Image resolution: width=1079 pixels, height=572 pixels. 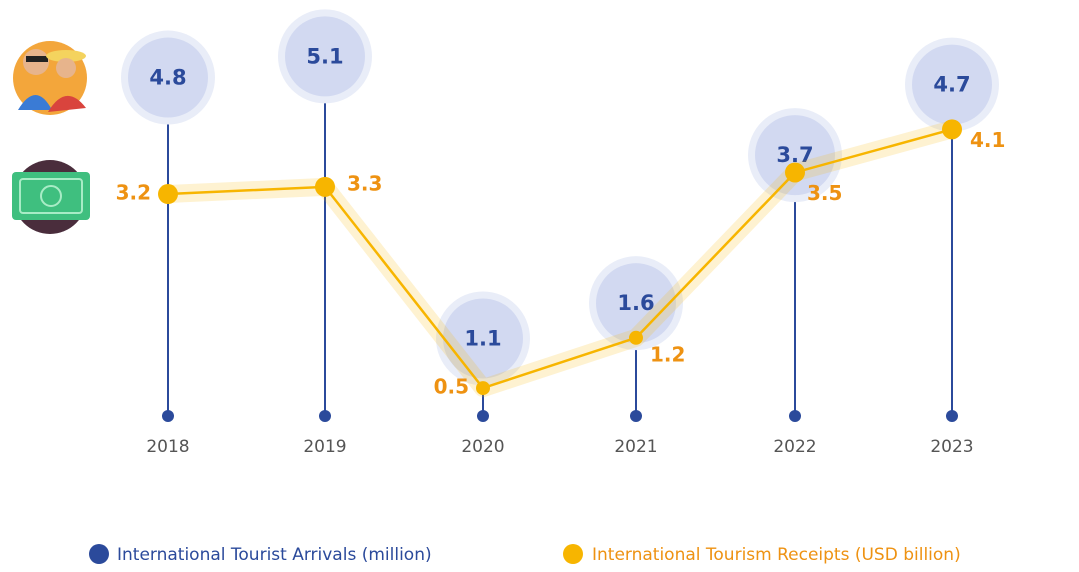 I want to click on x-tick-label: 2020, so click(x=482, y=447).